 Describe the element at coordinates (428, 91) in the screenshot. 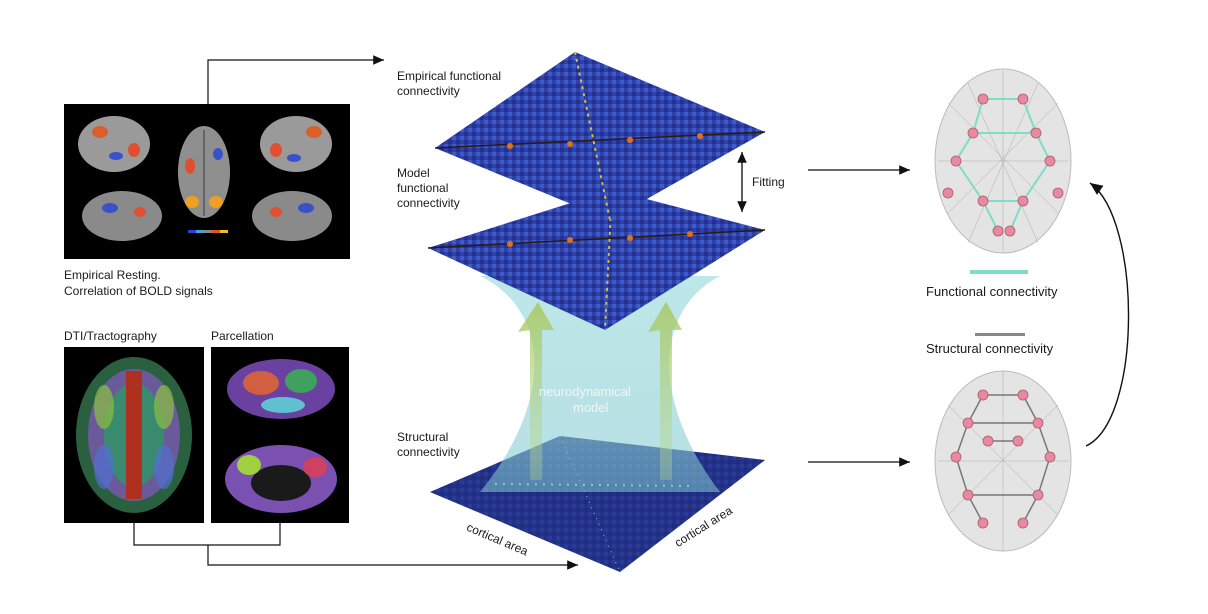

I see `empirical-fc-label-line2: connectivity` at that location.